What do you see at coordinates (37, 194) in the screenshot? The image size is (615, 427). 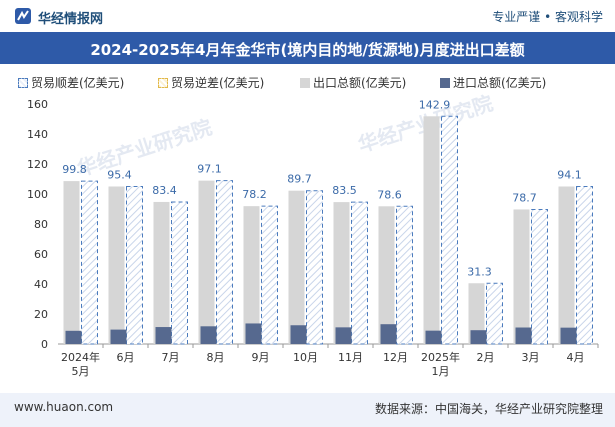 I see `y-tick-label: 100` at bounding box center [37, 194].